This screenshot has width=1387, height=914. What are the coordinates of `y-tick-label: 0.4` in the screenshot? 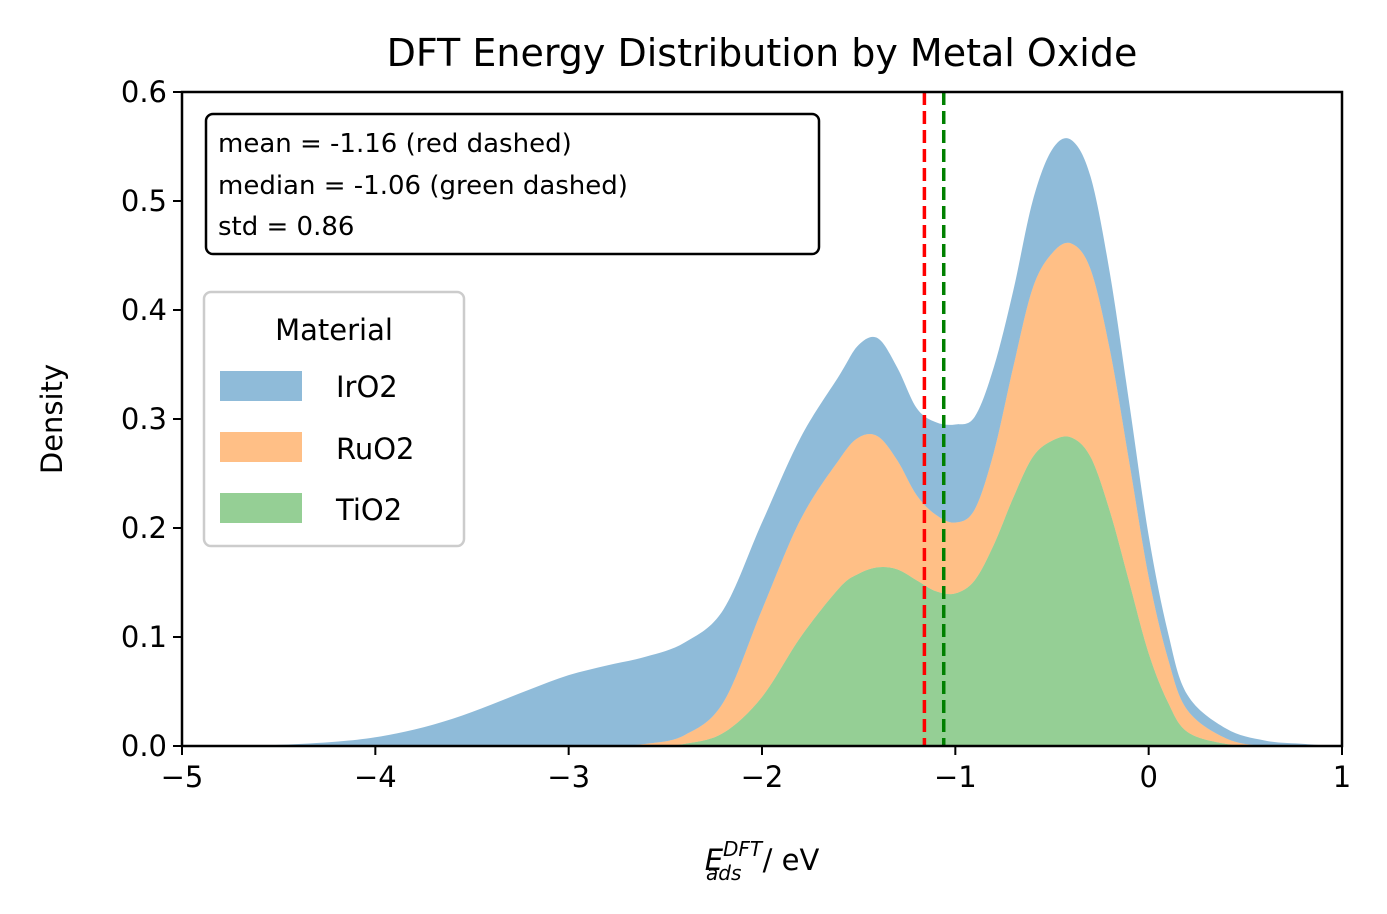 It's located at (144, 310).